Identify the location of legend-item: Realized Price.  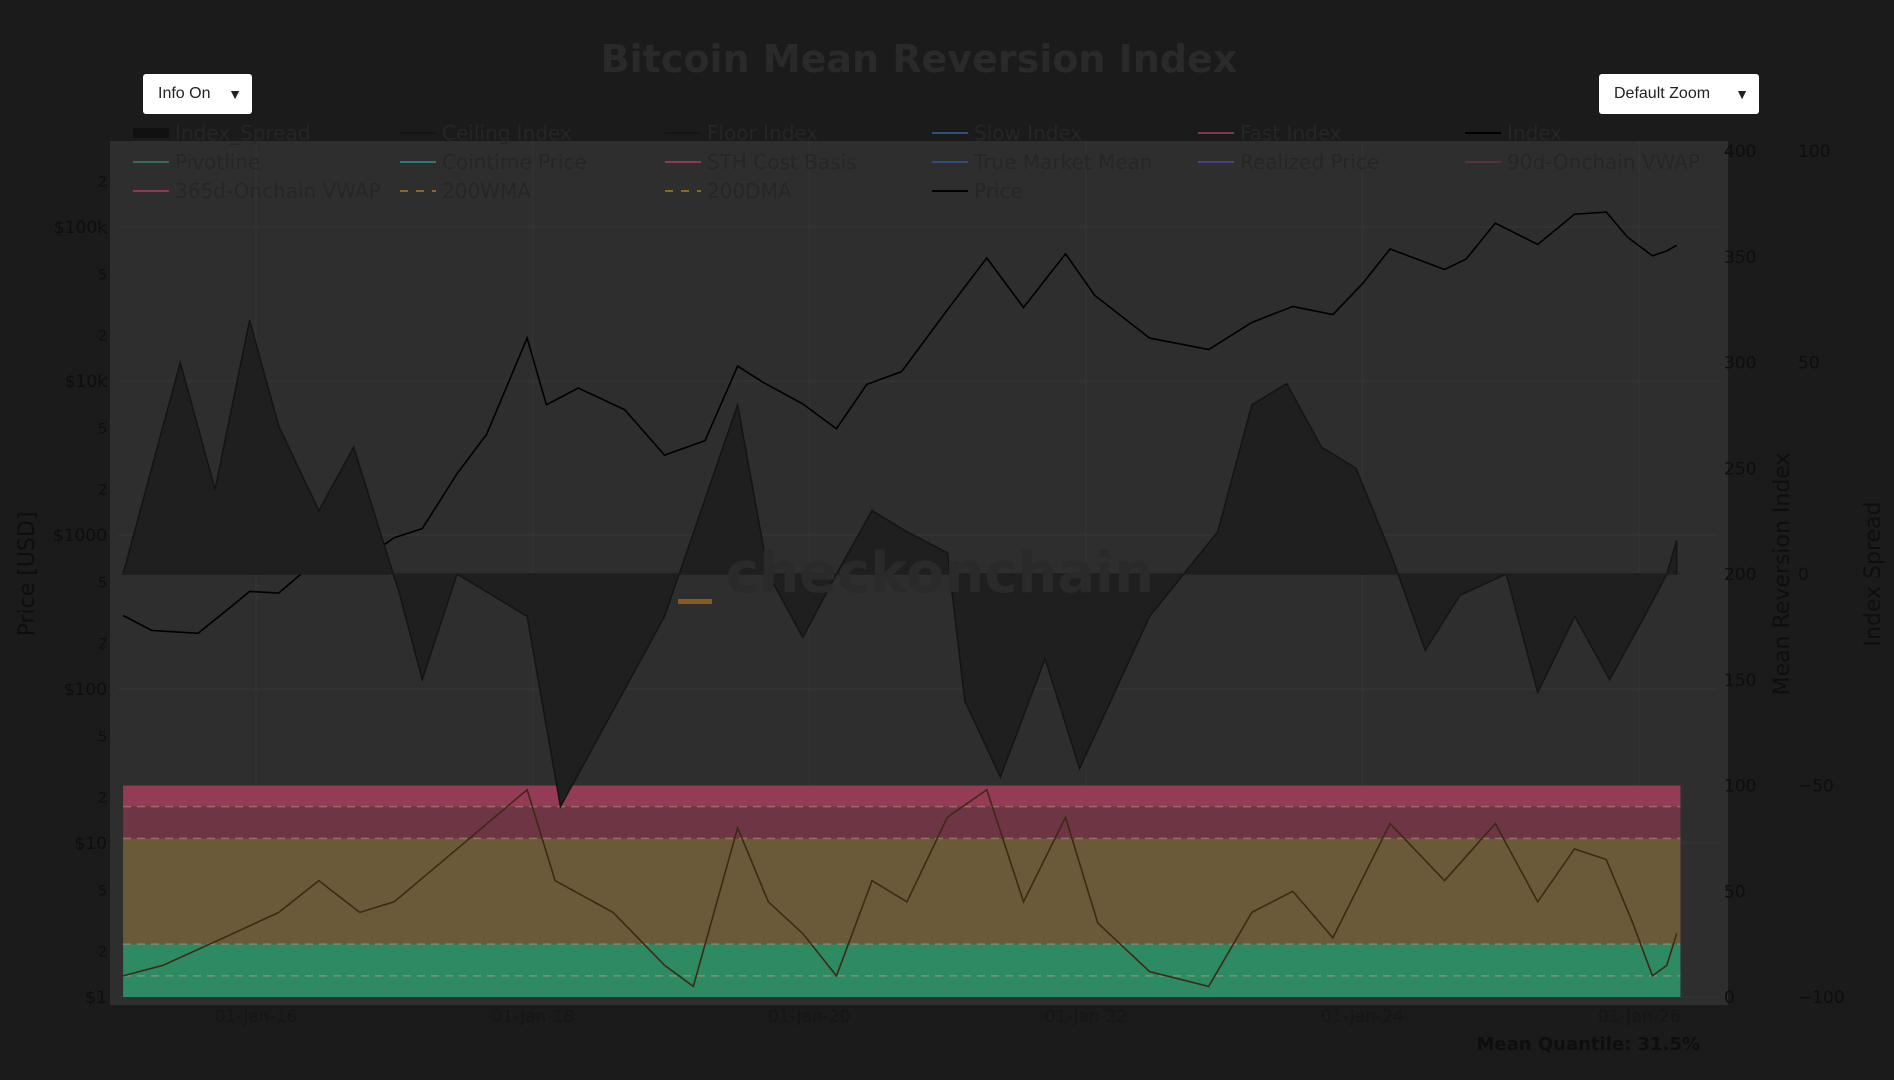
(1288, 162).